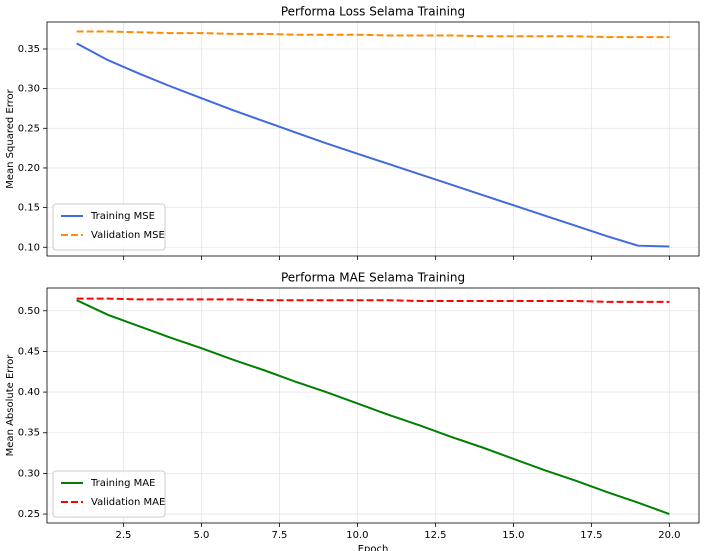 The image size is (726, 551). What do you see at coordinates (128, 235) in the screenshot?
I see `legend-label: Validation MSE` at bounding box center [128, 235].